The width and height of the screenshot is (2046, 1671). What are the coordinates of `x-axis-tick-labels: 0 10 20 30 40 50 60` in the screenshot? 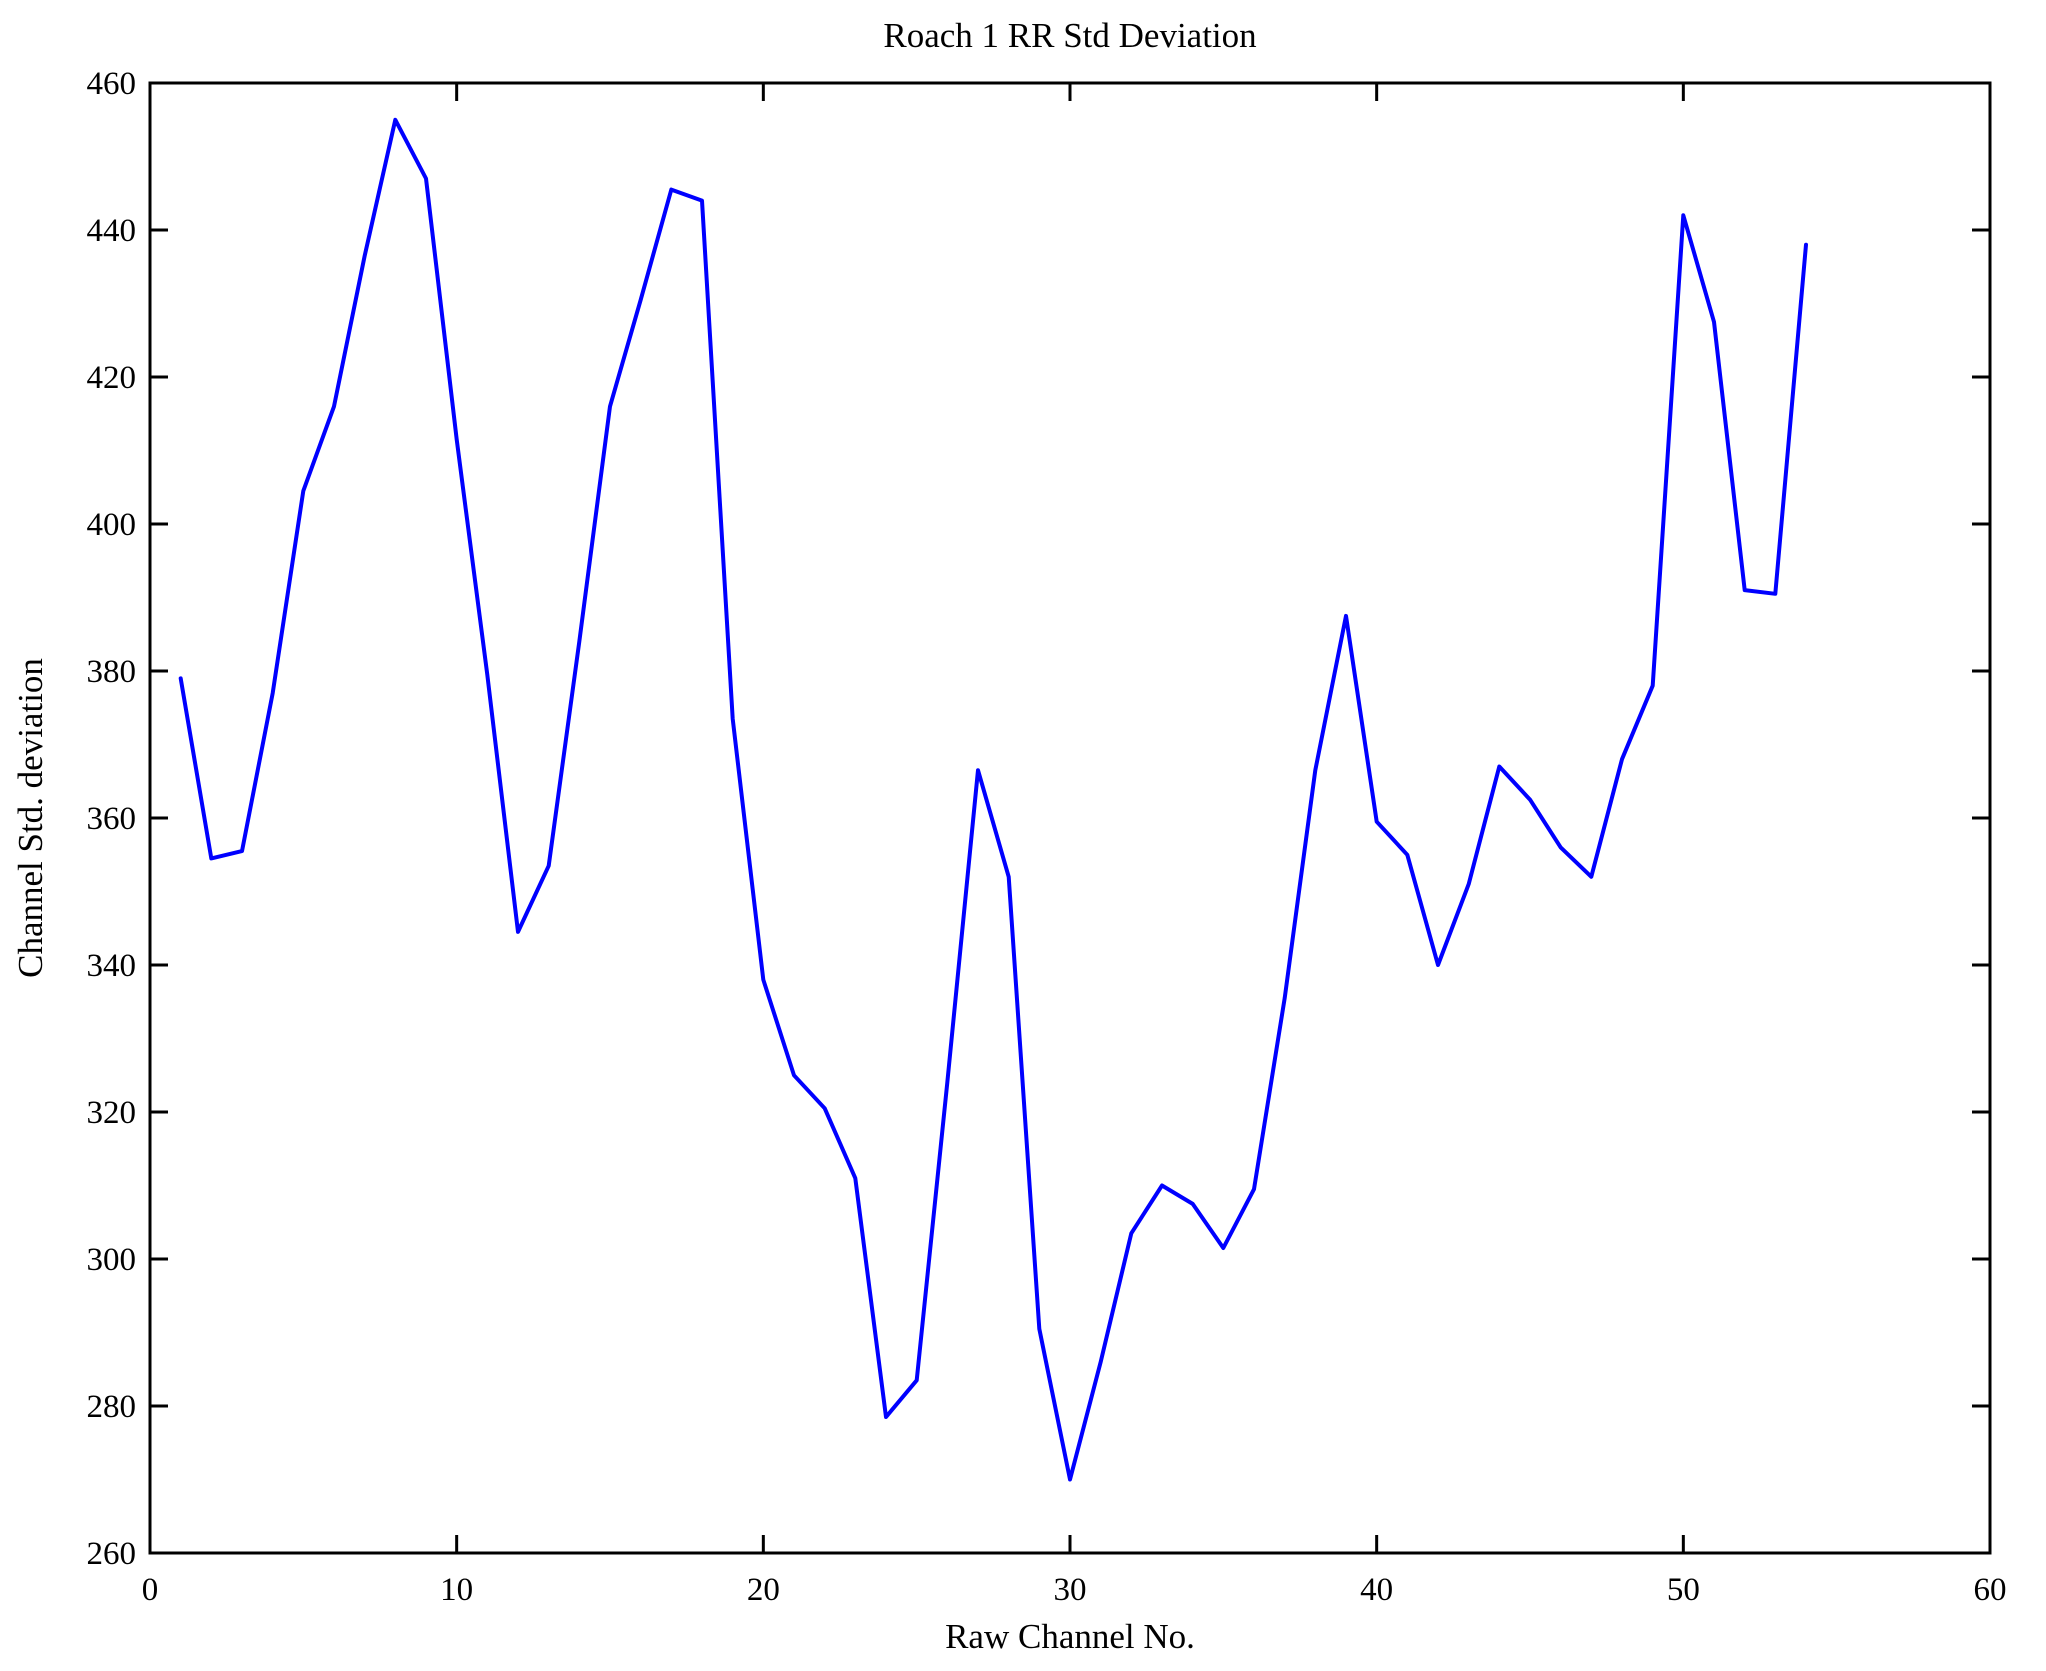 It's located at (1074, 1590).